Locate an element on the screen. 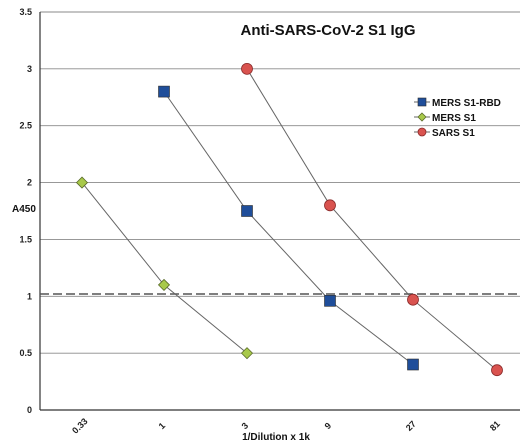 The height and width of the screenshot is (446, 522). legend-label: SARS S1 is located at coordinates (453, 133).